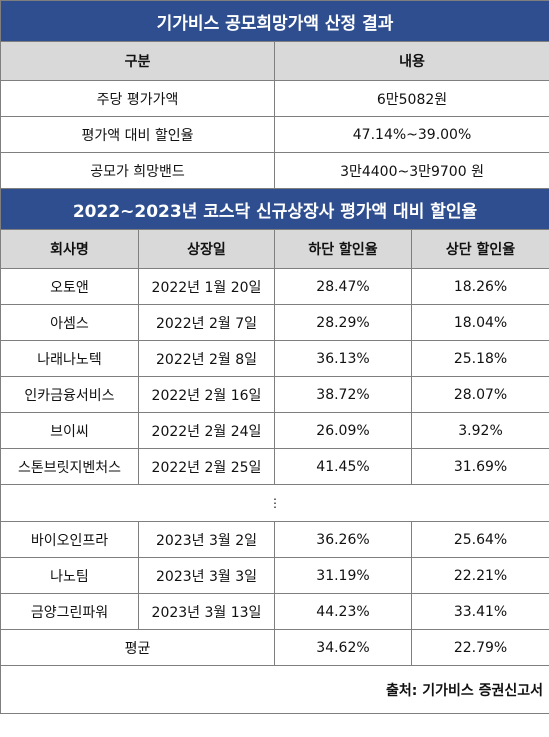  I want to click on listing-date: 2022년 2월 7일, so click(206, 322).